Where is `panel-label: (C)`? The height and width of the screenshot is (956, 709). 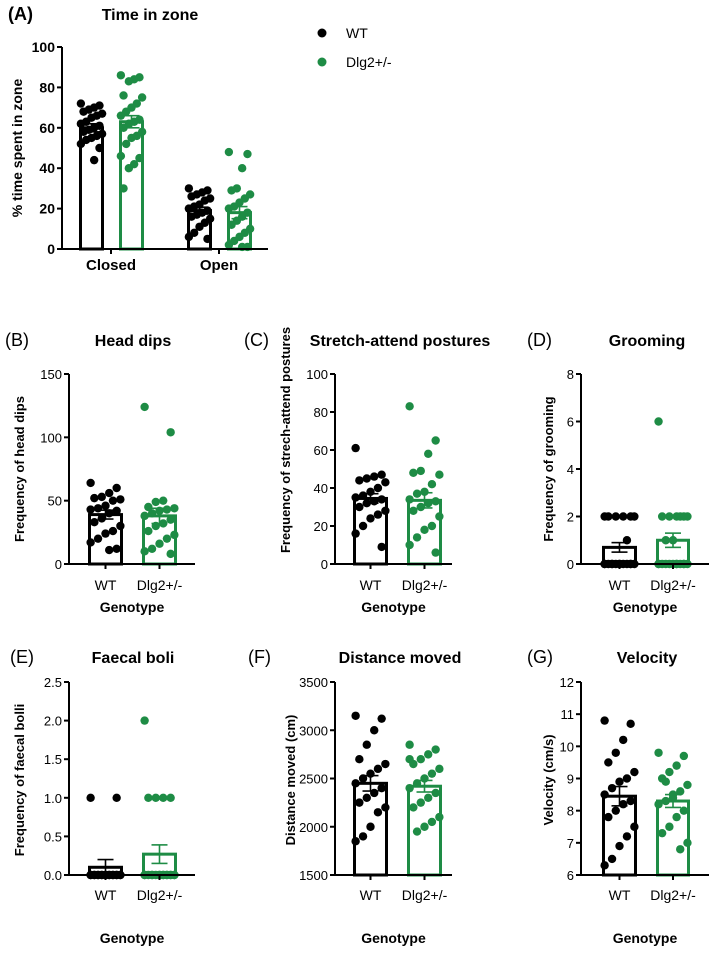 panel-label: (C) is located at coordinates (256, 340).